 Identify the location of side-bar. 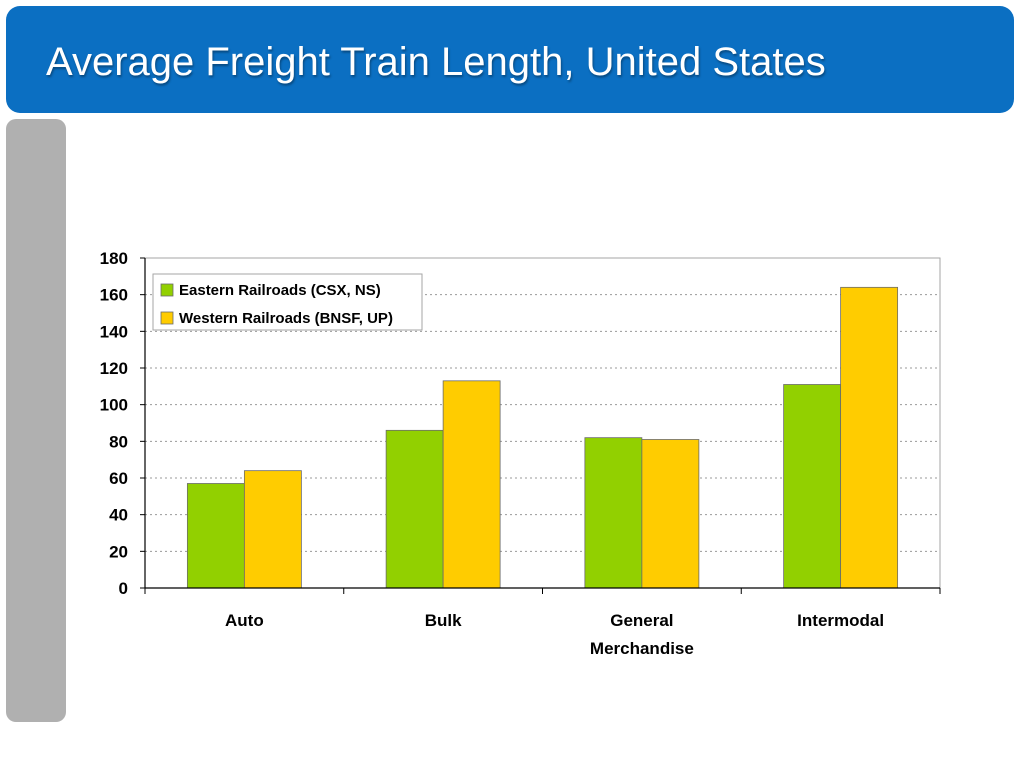
(36, 420).